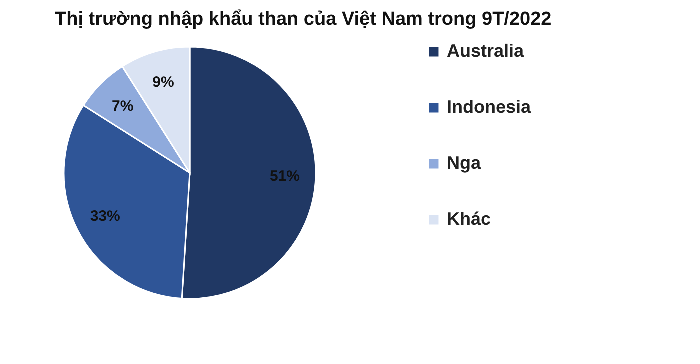 Image resolution: width=700 pixels, height=364 pixels. Describe the element at coordinates (303, 19) in the screenshot. I see `chart-title: Thị trường nhập khẩu than của Việt Nam trong 9T/2022` at that location.